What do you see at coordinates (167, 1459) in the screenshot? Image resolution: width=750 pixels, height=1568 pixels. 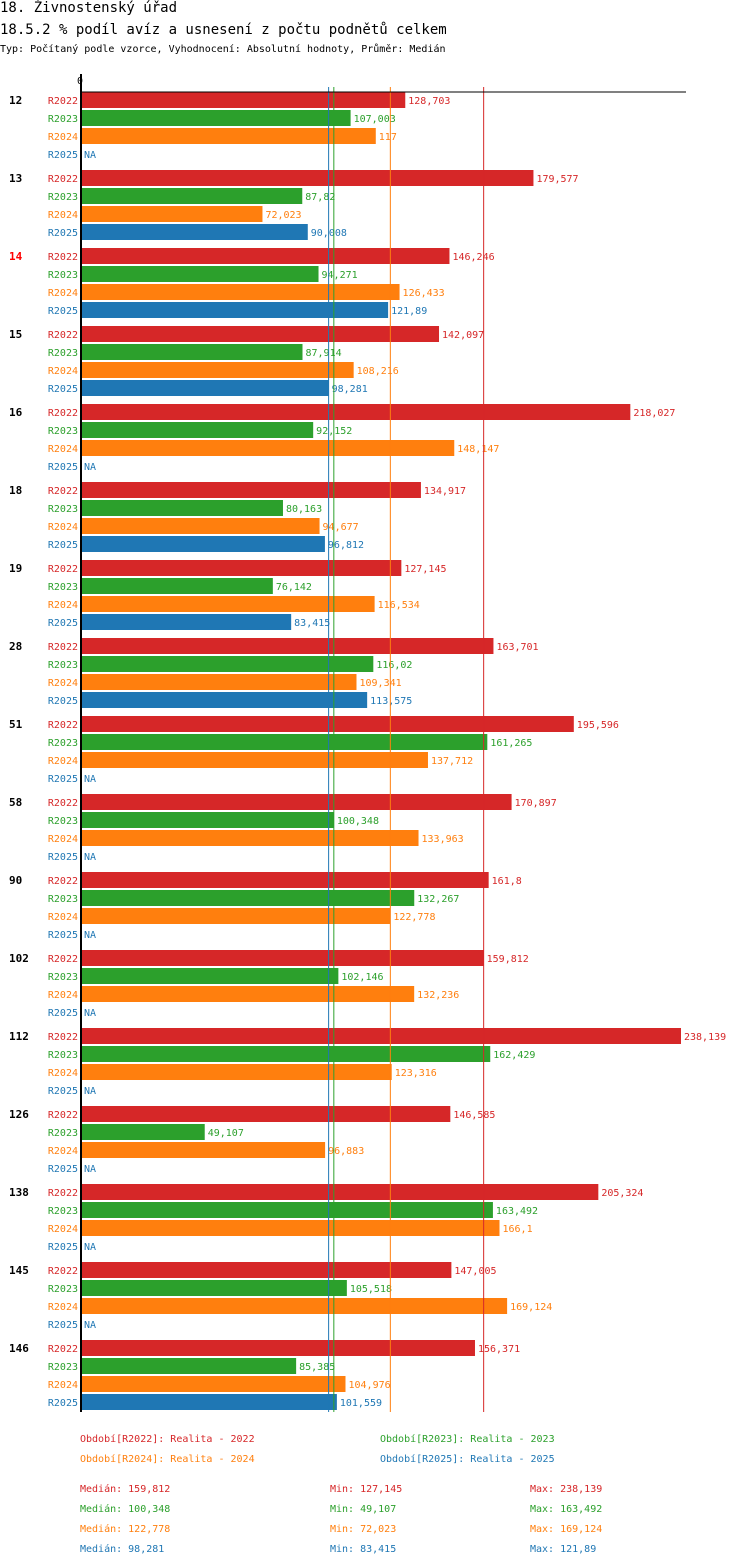 I see `legend-period-r2024: Období[R2024]: Realita - 2024` at bounding box center [167, 1459].